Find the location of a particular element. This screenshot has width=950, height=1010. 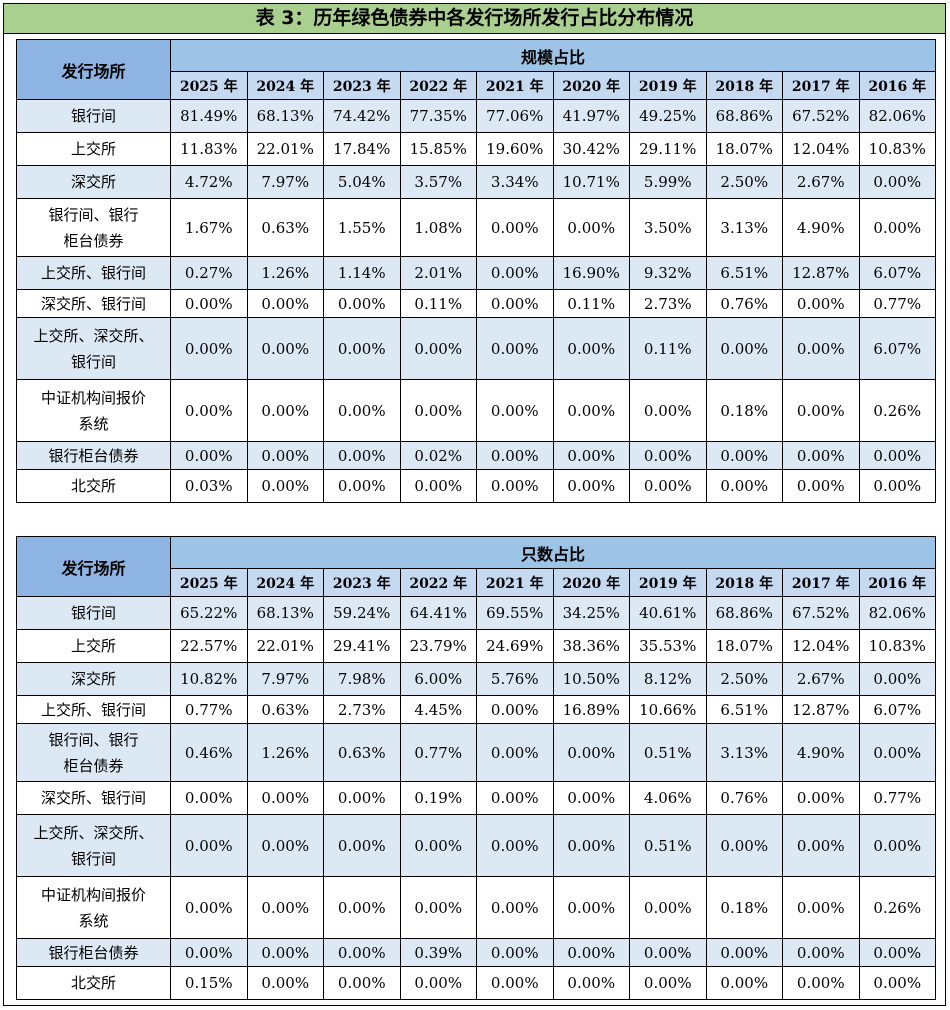

value-cell: 81.49% is located at coordinates (209, 116).